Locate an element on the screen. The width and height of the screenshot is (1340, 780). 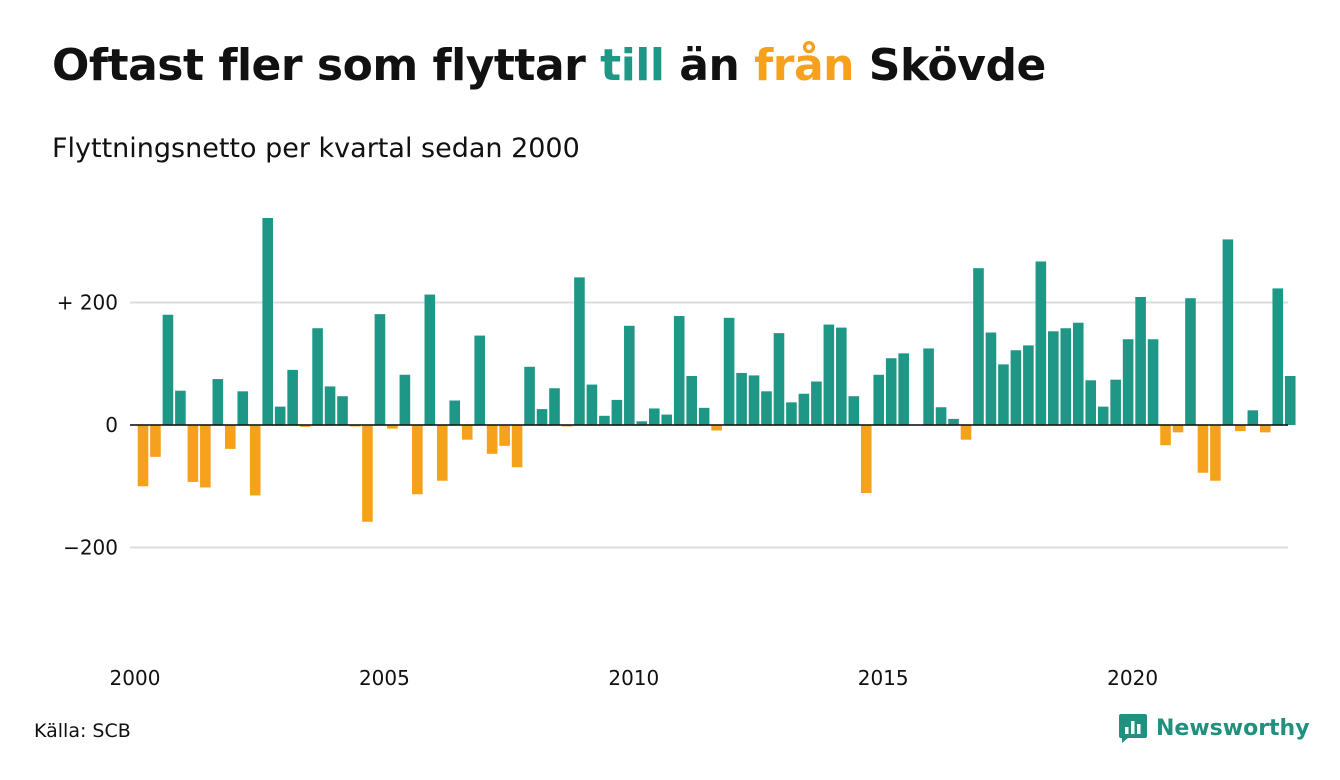
title-fran: från is located at coordinates (804, 65).